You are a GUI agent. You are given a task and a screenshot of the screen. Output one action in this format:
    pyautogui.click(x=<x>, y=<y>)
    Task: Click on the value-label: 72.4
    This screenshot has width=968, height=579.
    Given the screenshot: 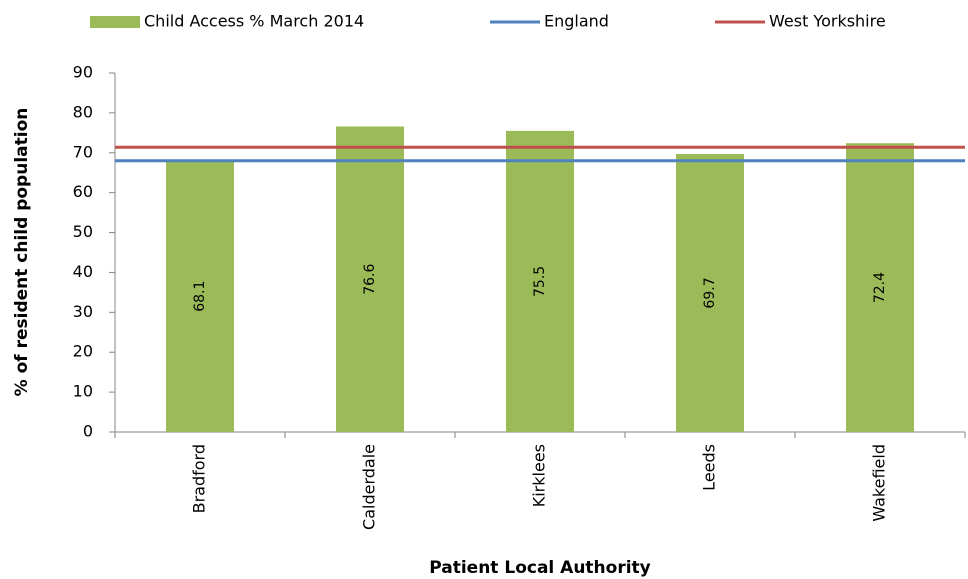 What is the action you would take?
    pyautogui.click(x=880, y=287)
    